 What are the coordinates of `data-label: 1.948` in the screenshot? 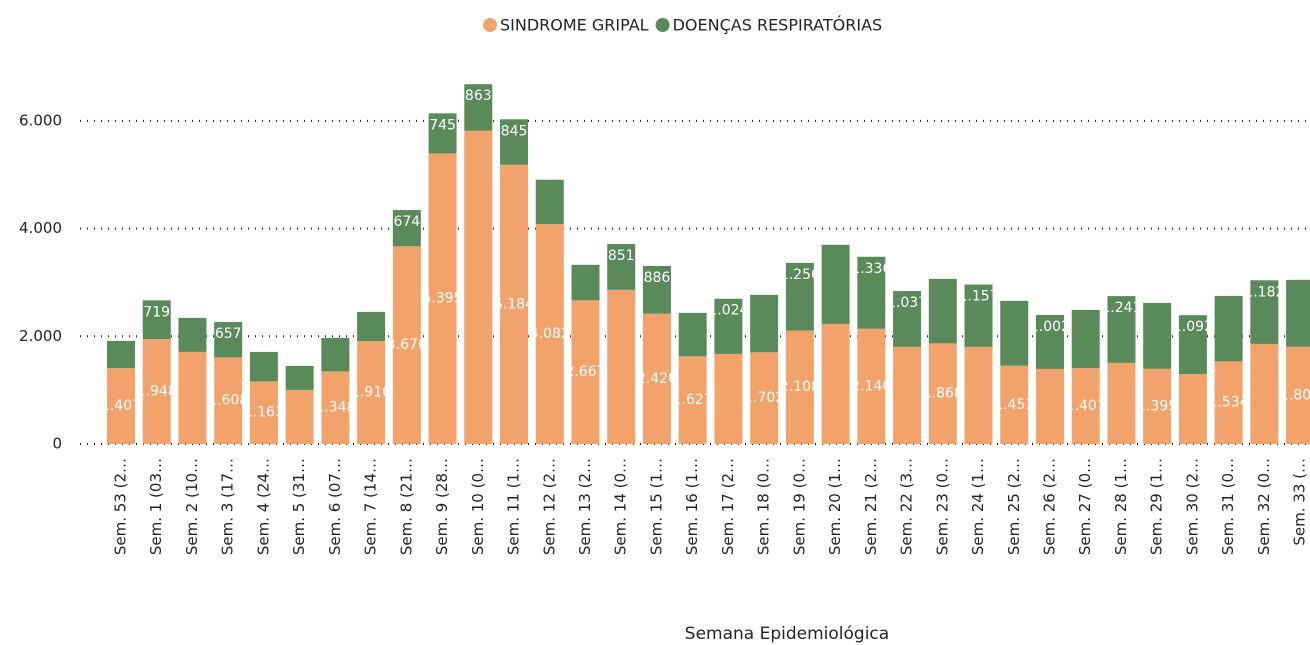 It's located at (157, 392).